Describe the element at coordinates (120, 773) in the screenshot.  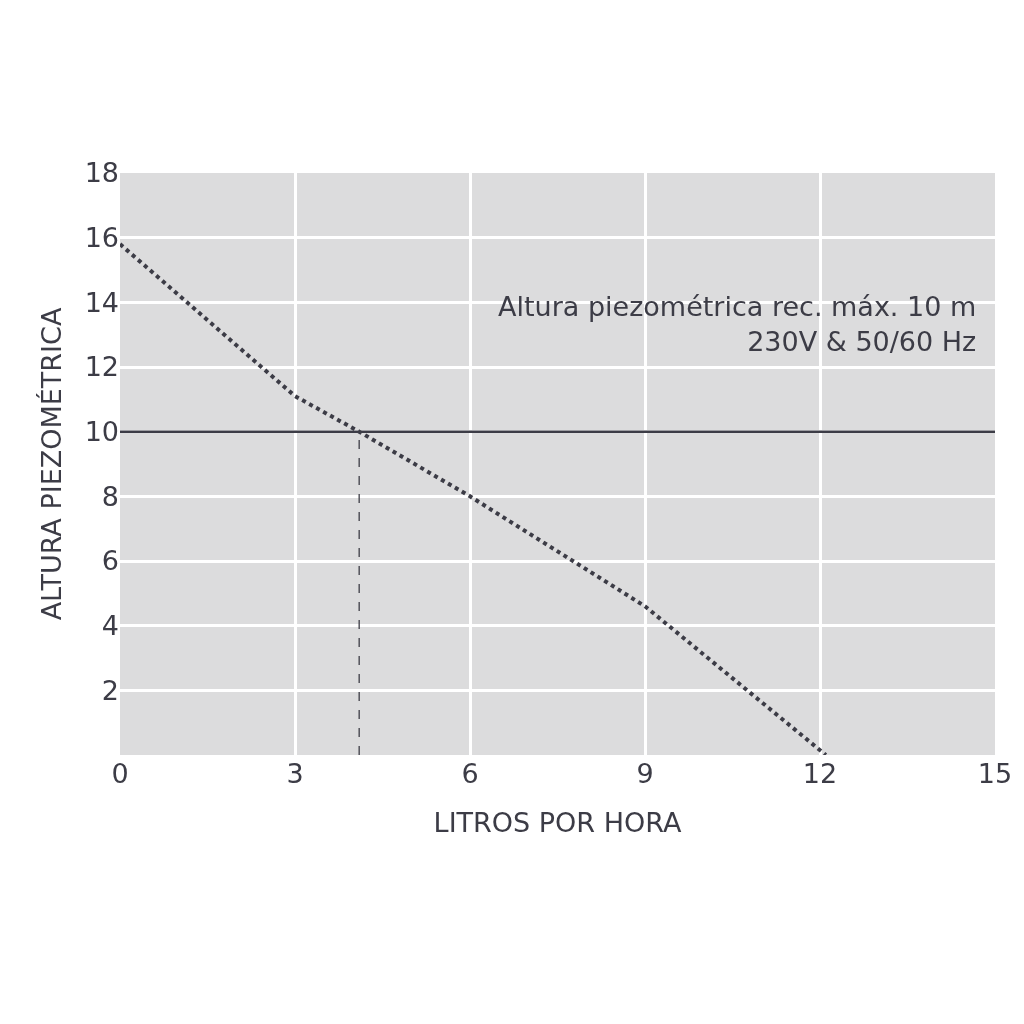
I see `x-tick-label: 0` at that location.